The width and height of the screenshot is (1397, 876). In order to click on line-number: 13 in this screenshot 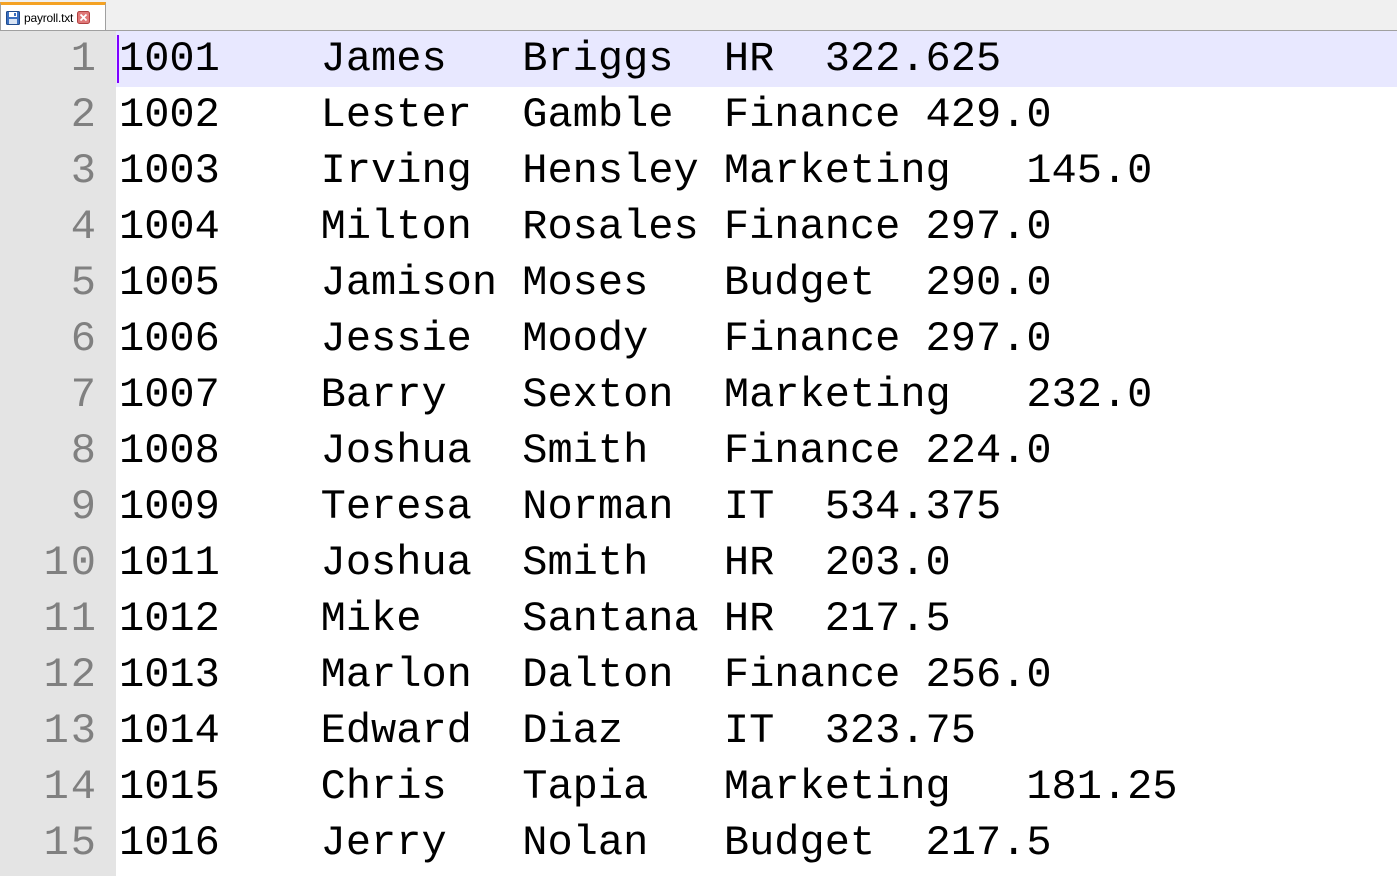, I will do `click(70, 731)`.